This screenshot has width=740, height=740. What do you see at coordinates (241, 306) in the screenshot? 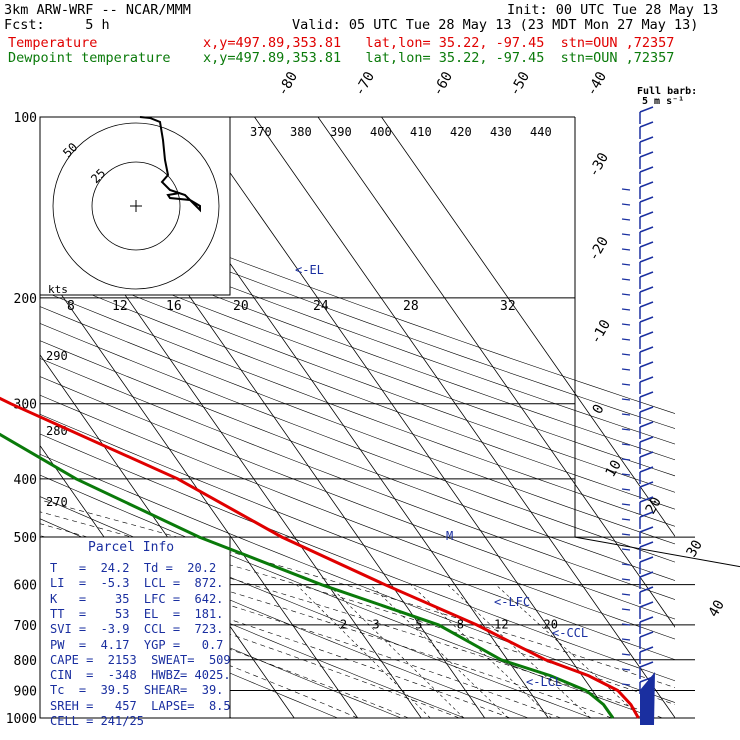
I see `hodograph-speed-tick: 20` at bounding box center [241, 306].